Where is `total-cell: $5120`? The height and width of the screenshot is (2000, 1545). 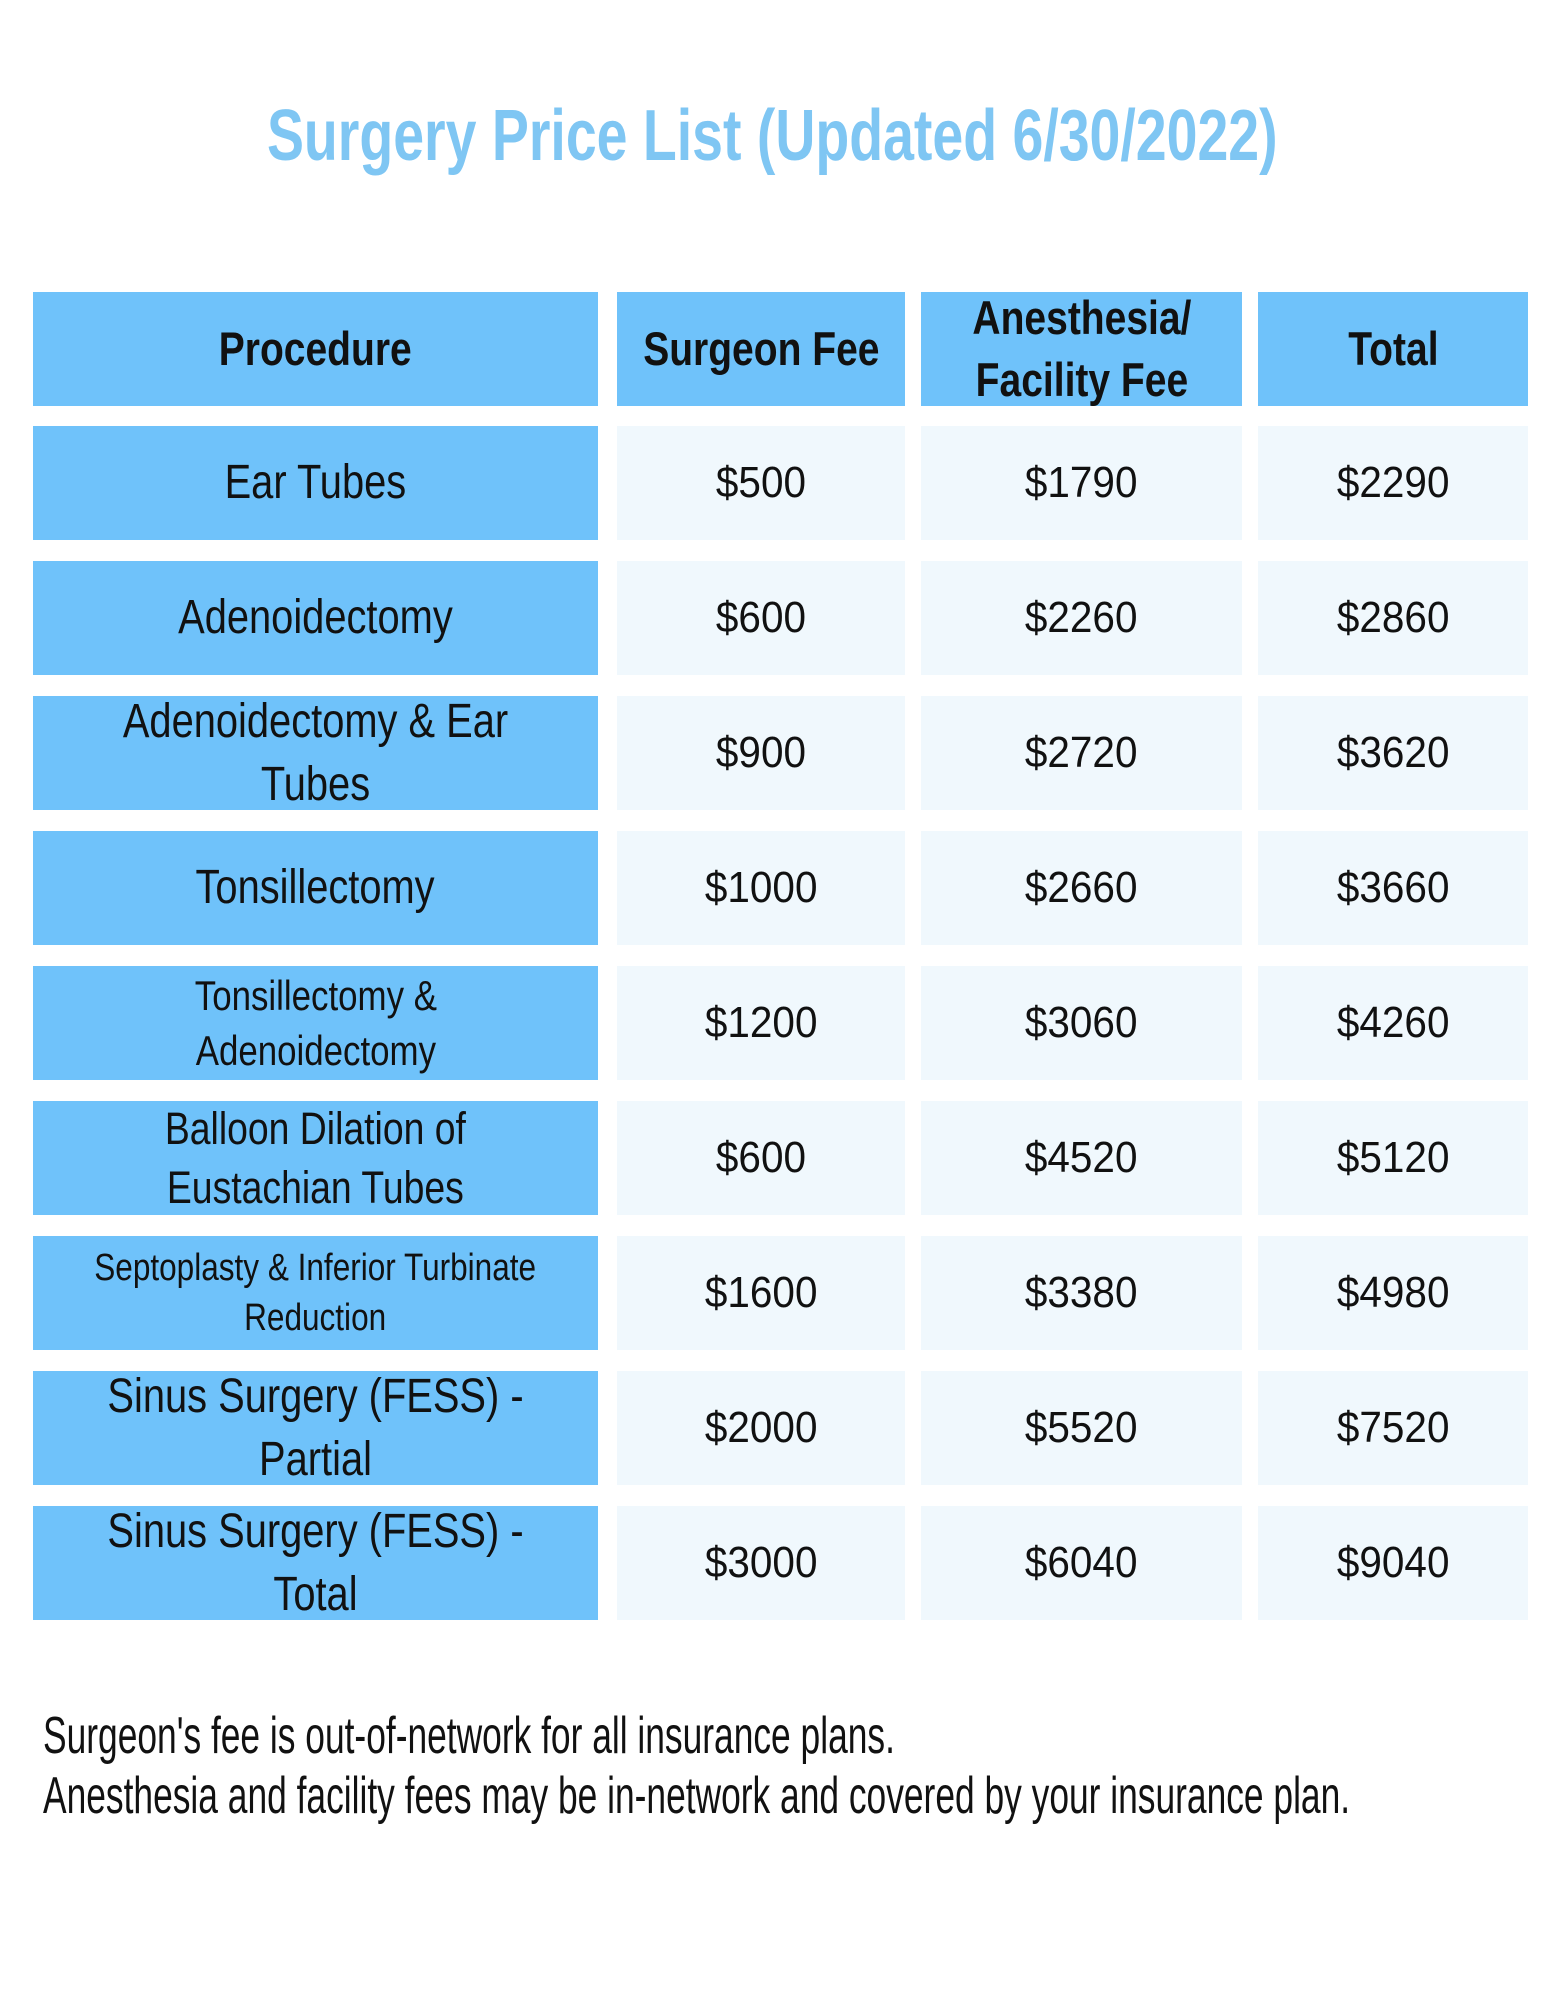 total-cell: $5120 is located at coordinates (1393, 1158).